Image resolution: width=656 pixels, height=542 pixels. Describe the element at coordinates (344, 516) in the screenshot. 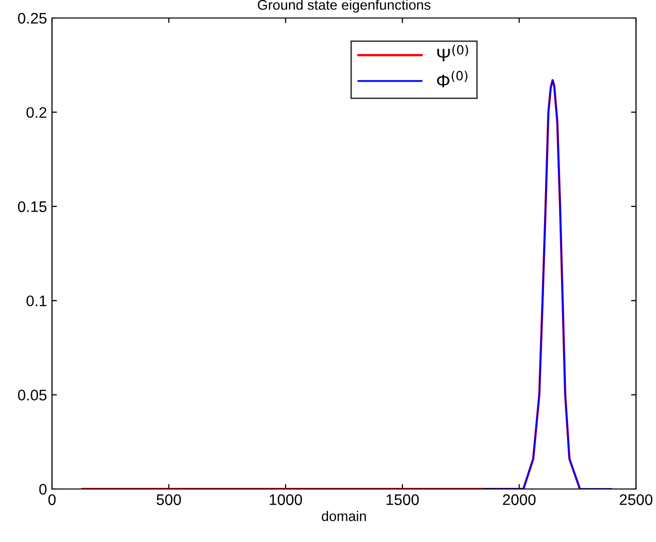

I see `x-axis-title: domain` at that location.